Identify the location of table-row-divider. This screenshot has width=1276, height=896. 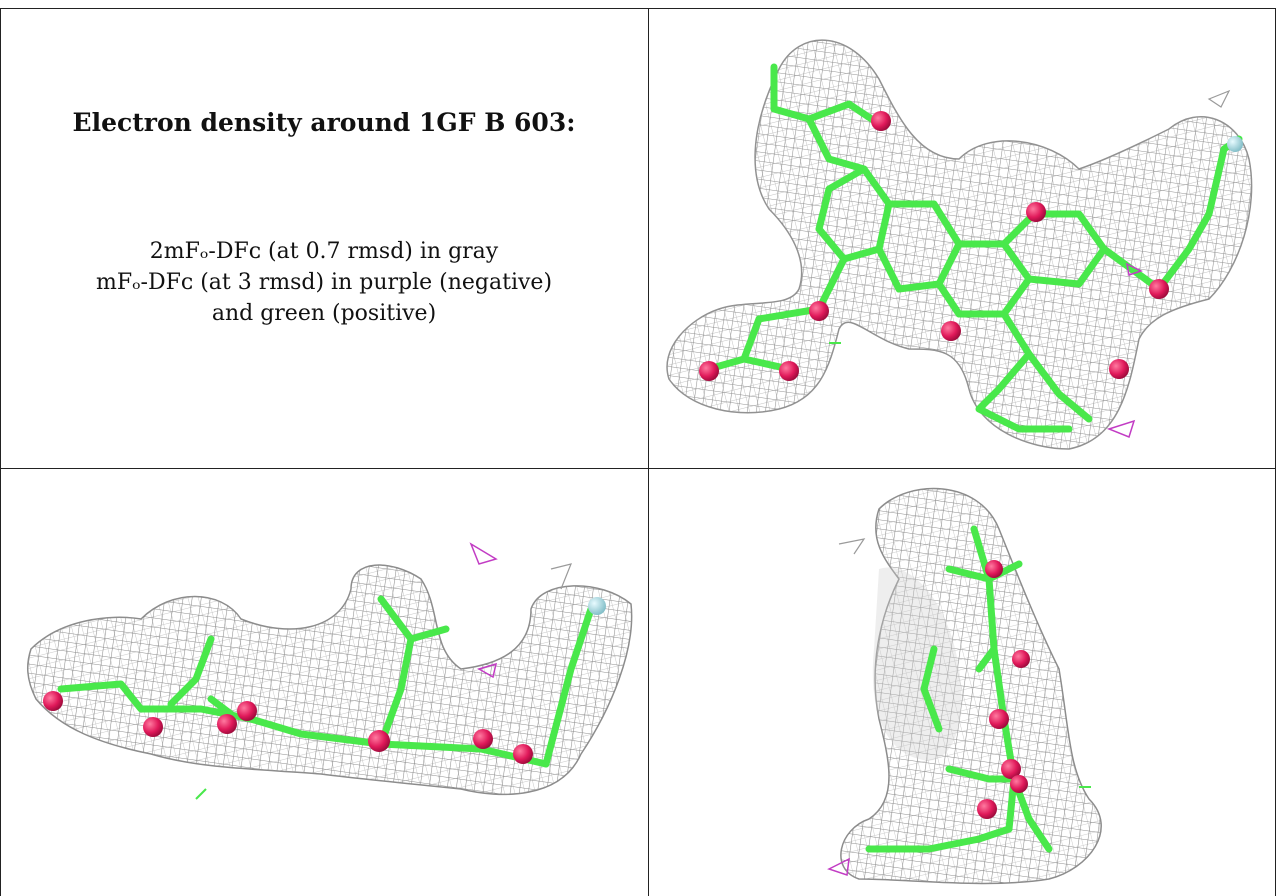
(638, 468).